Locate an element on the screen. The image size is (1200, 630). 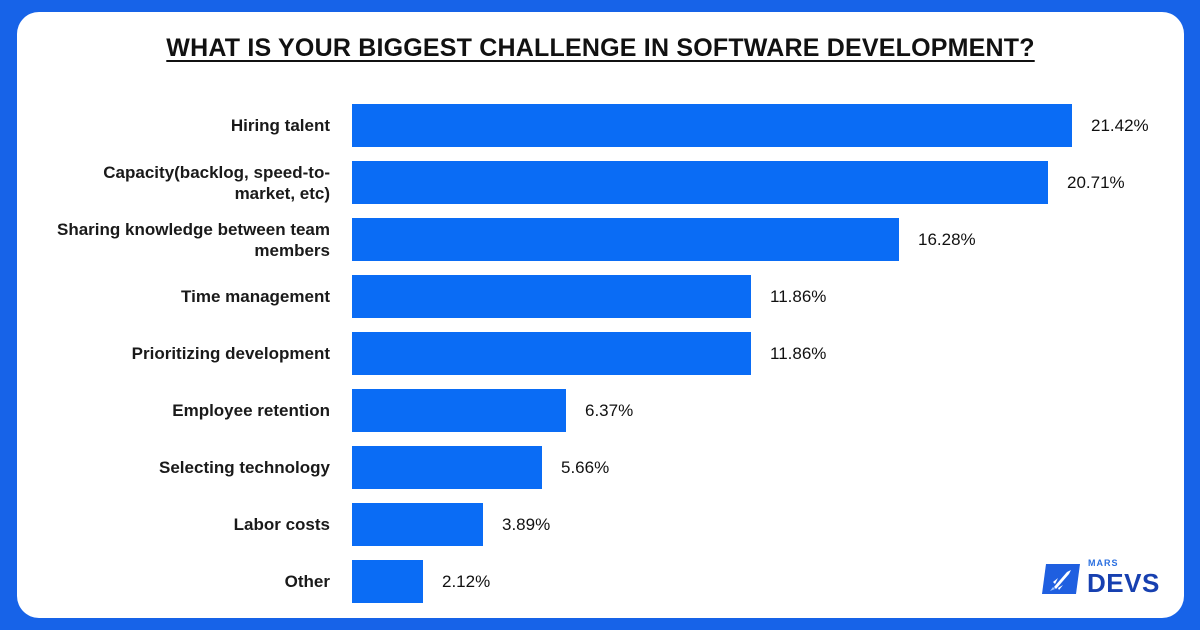
category-label: Labor costs is located at coordinates (281, 524).